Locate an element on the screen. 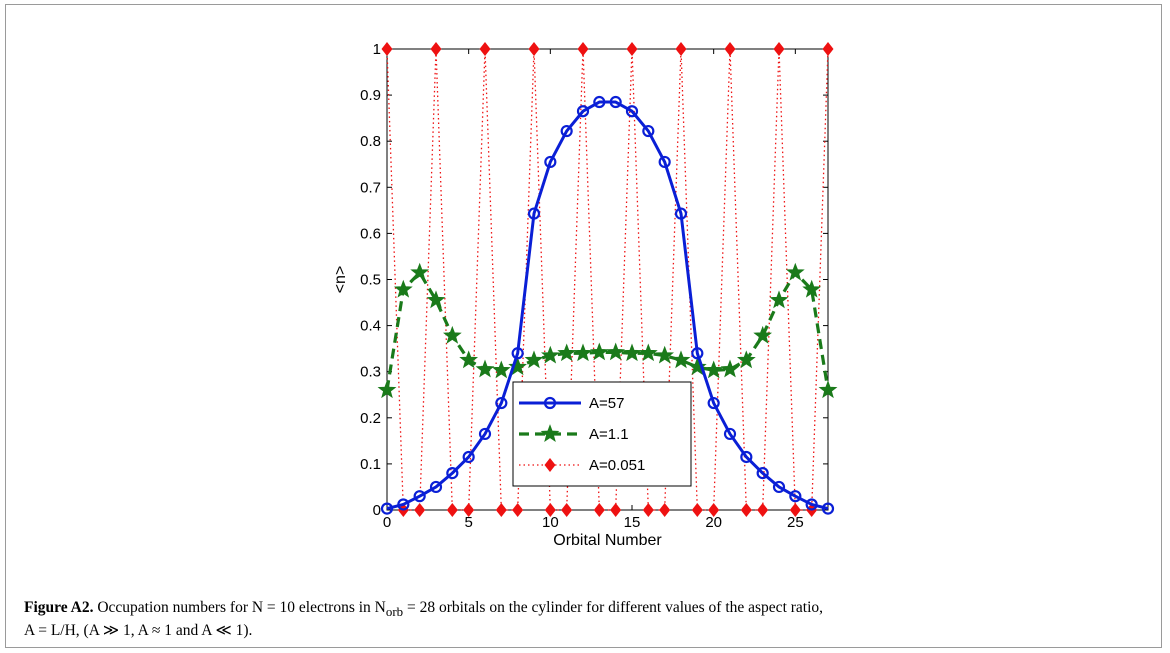  legend-label-A=57: A=57 is located at coordinates (606, 403).